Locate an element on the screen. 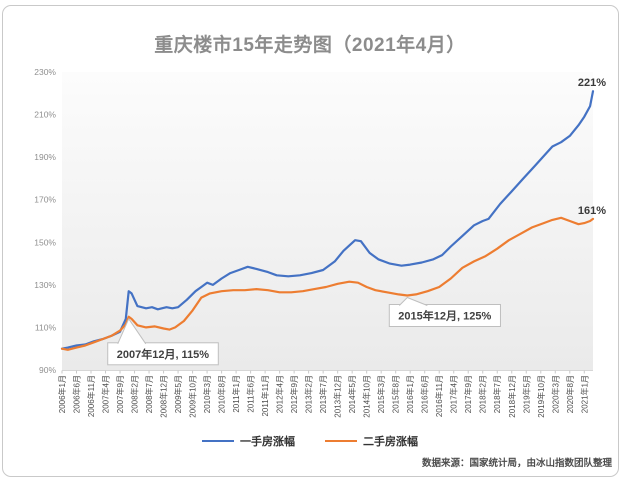  x-axis-tick-label: 2017年4月 is located at coordinates (454, 394).